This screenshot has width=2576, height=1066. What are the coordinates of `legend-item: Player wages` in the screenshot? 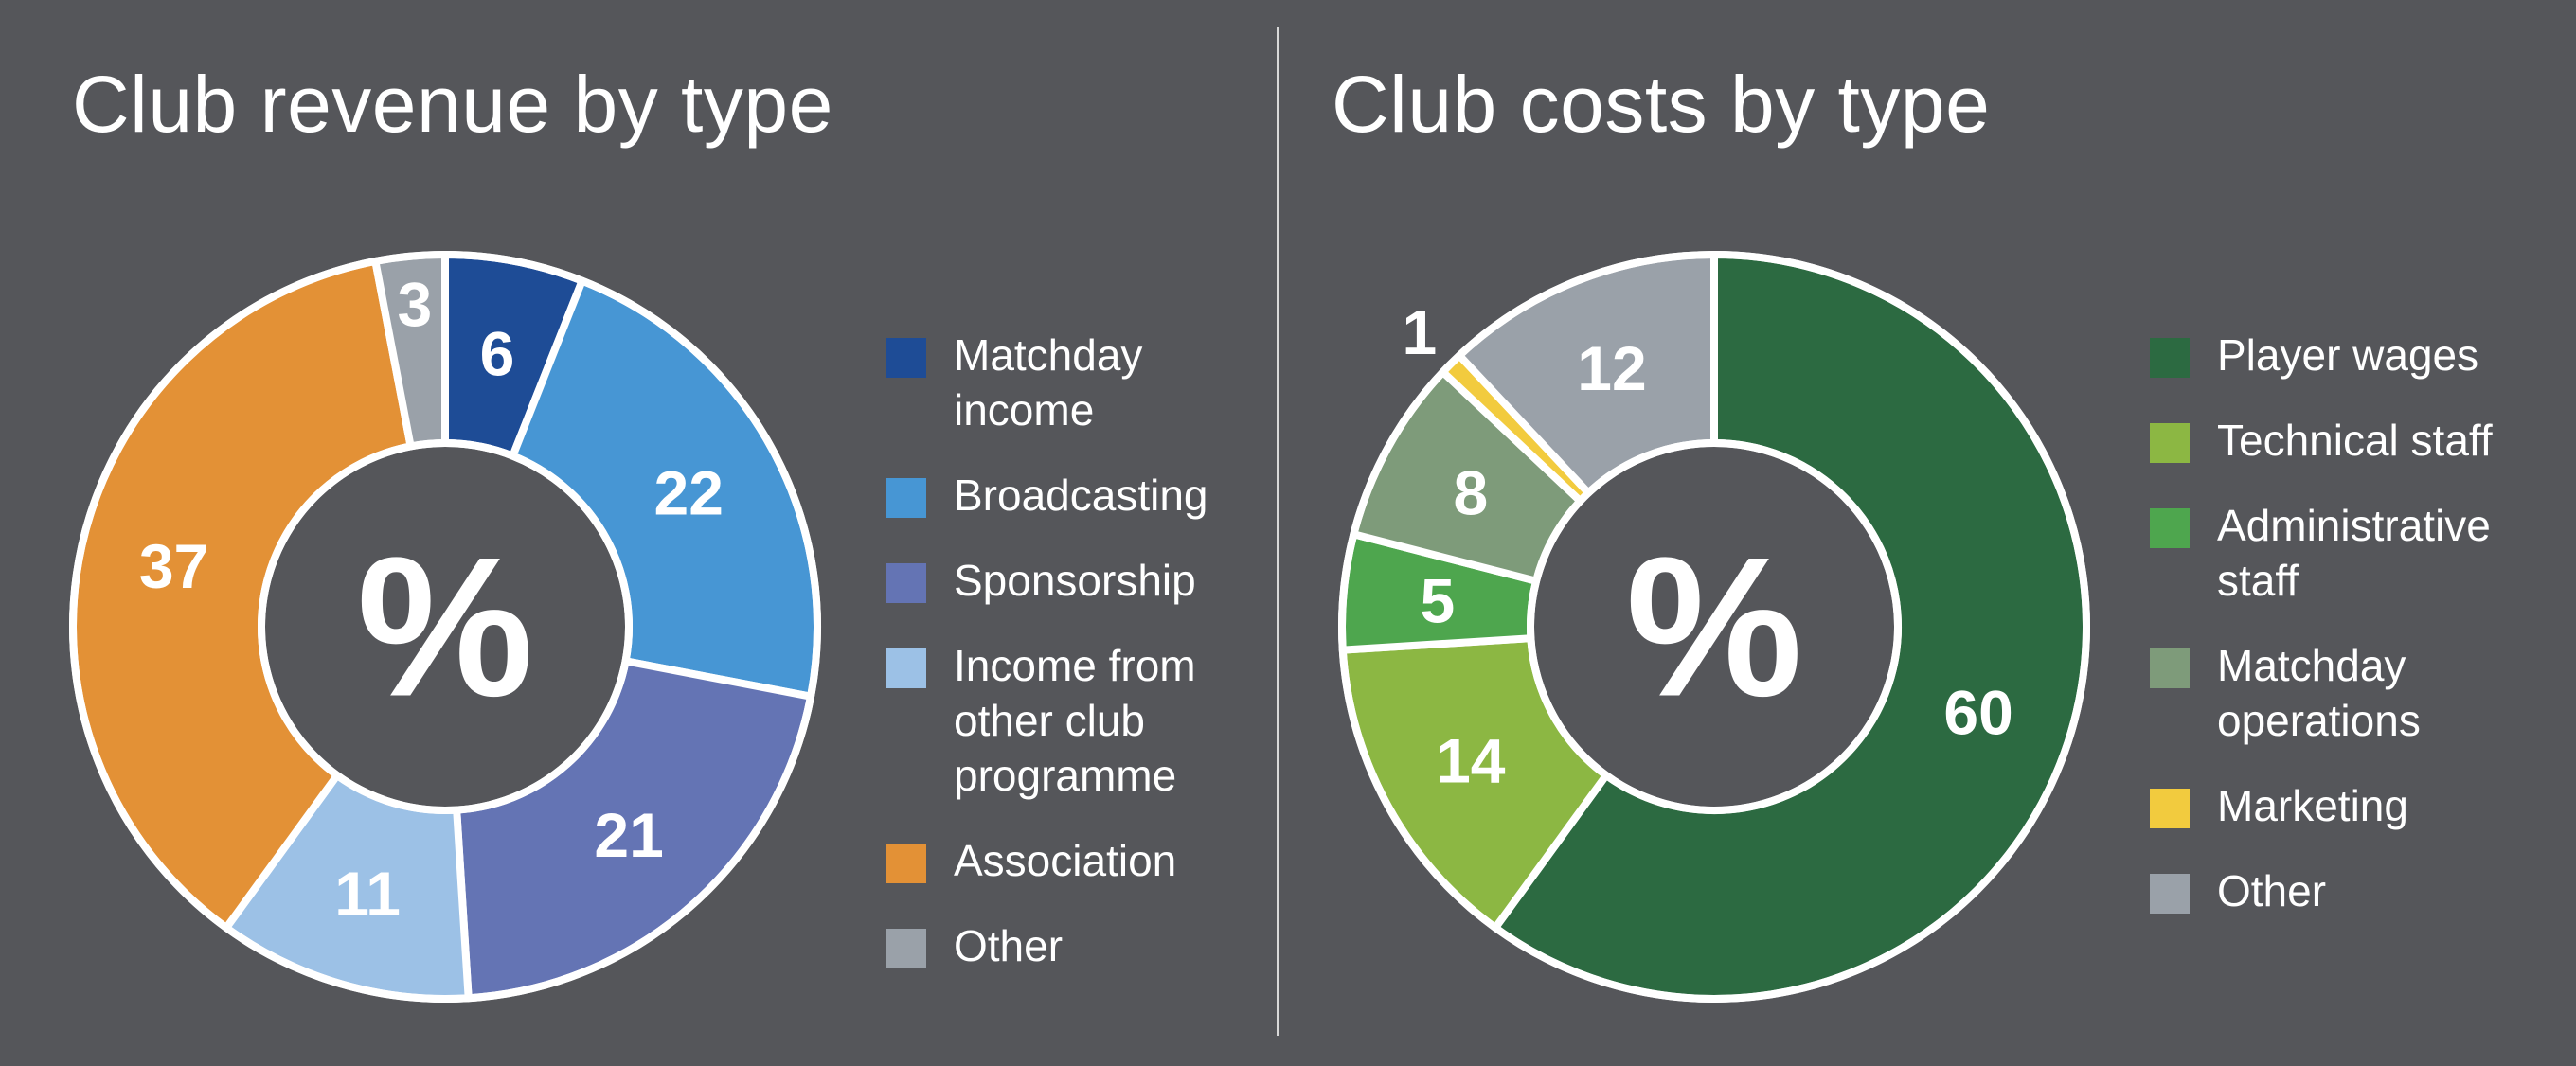 It's located at (2321, 355).